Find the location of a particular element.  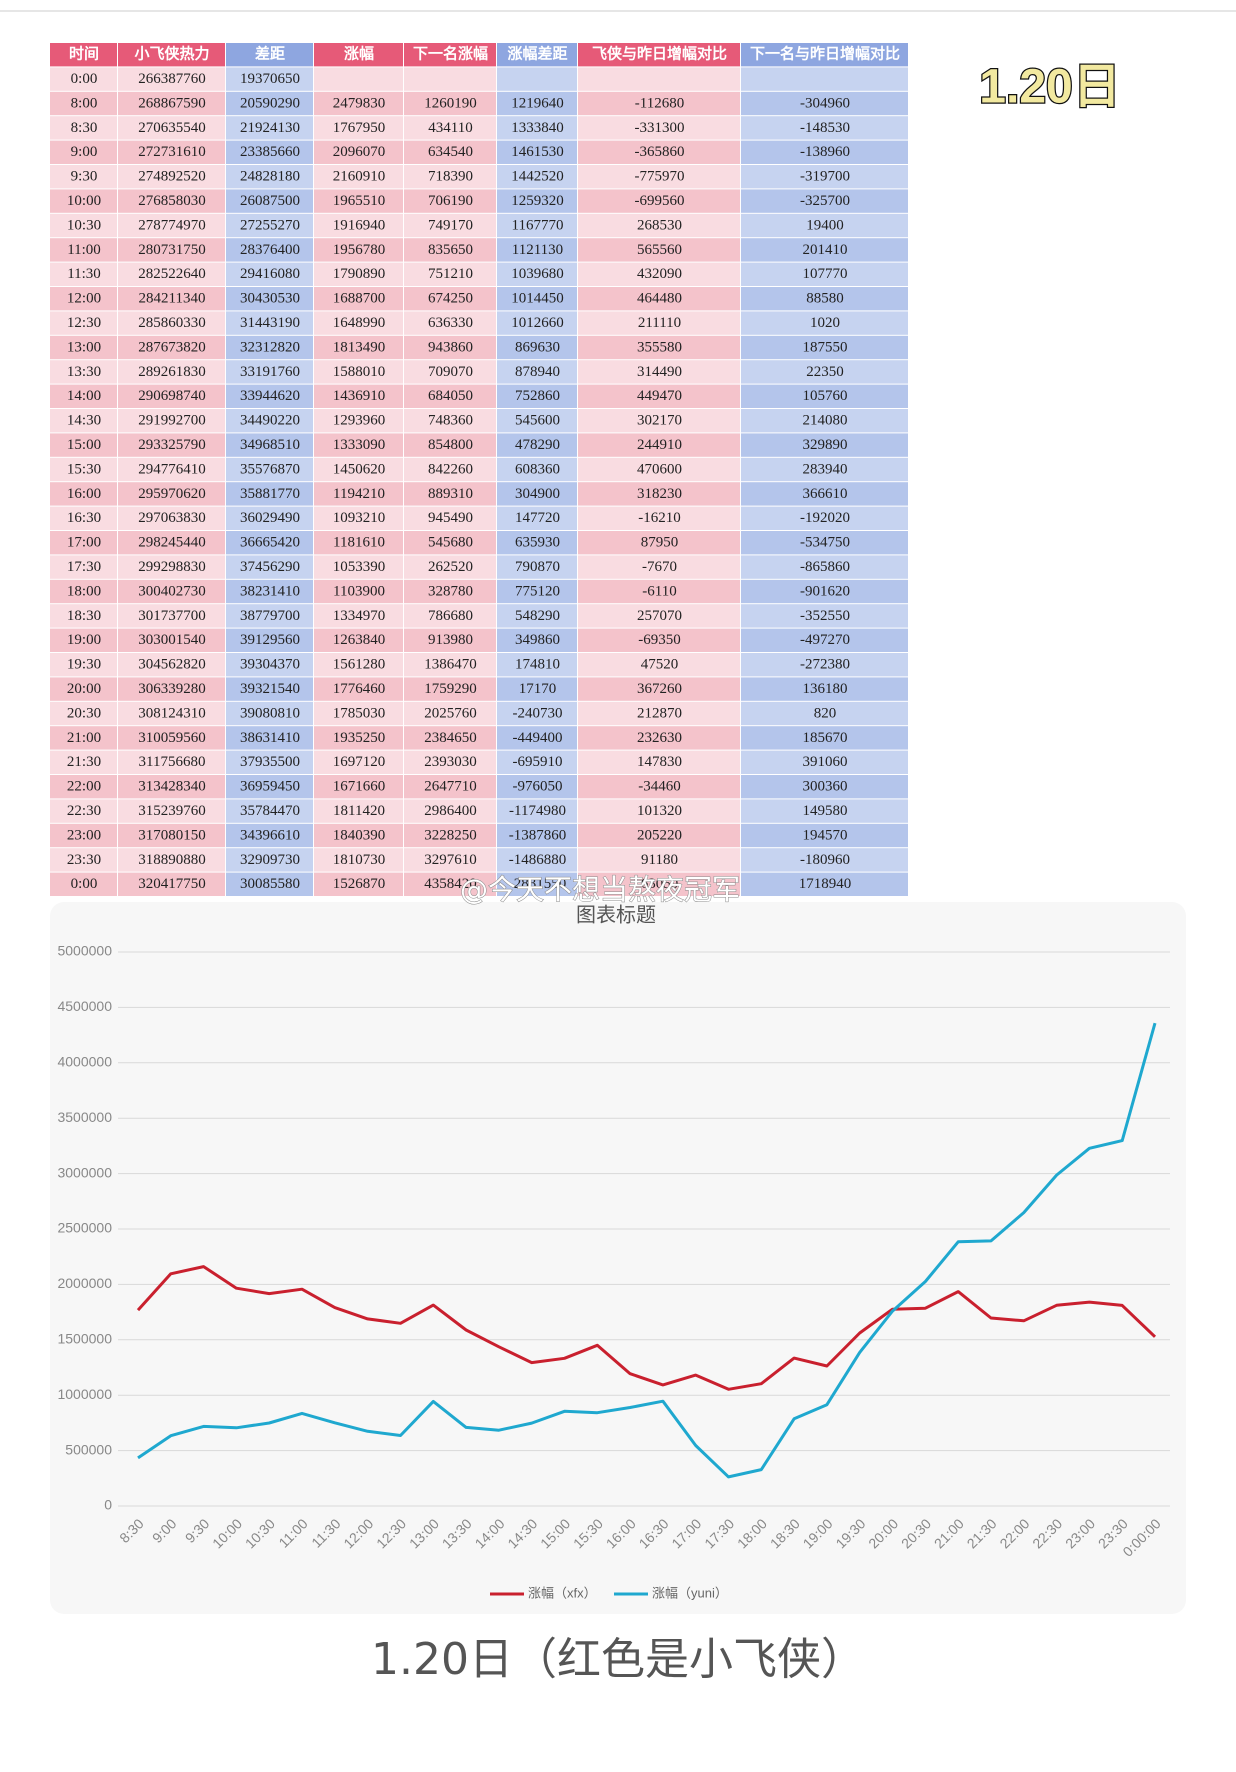

cell-text: 1020 is located at coordinates (825, 323).